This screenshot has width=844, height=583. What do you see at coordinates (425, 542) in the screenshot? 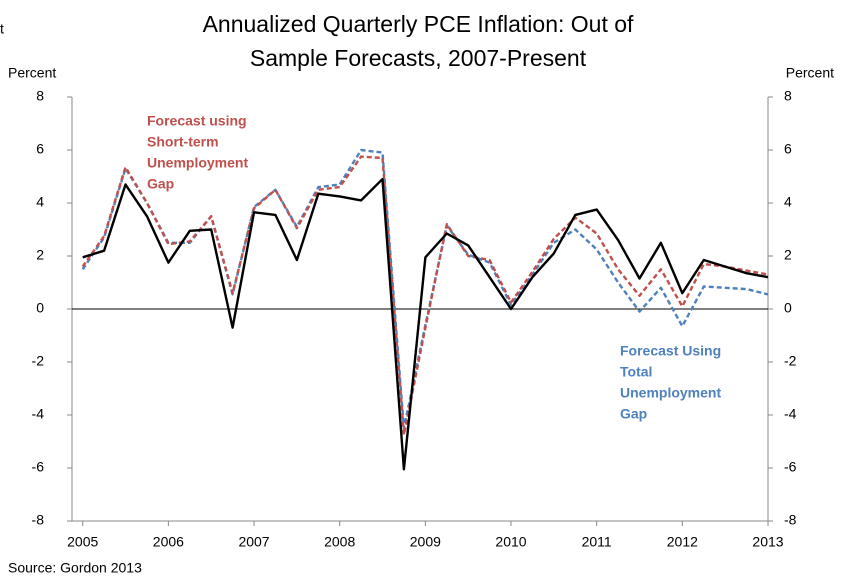
I see `x-tick-label: 2009` at bounding box center [425, 542].